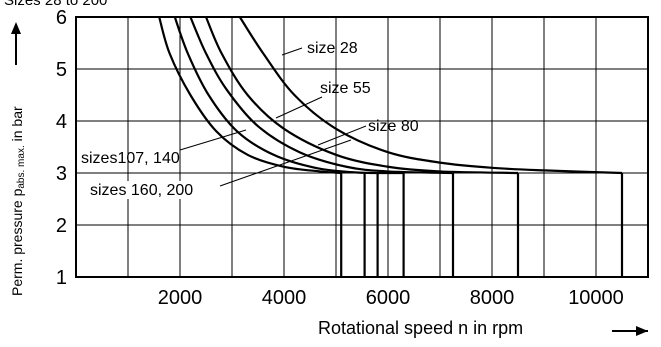  What do you see at coordinates (180, 298) in the screenshot?
I see `x-tick-label: 2000` at bounding box center [180, 298].